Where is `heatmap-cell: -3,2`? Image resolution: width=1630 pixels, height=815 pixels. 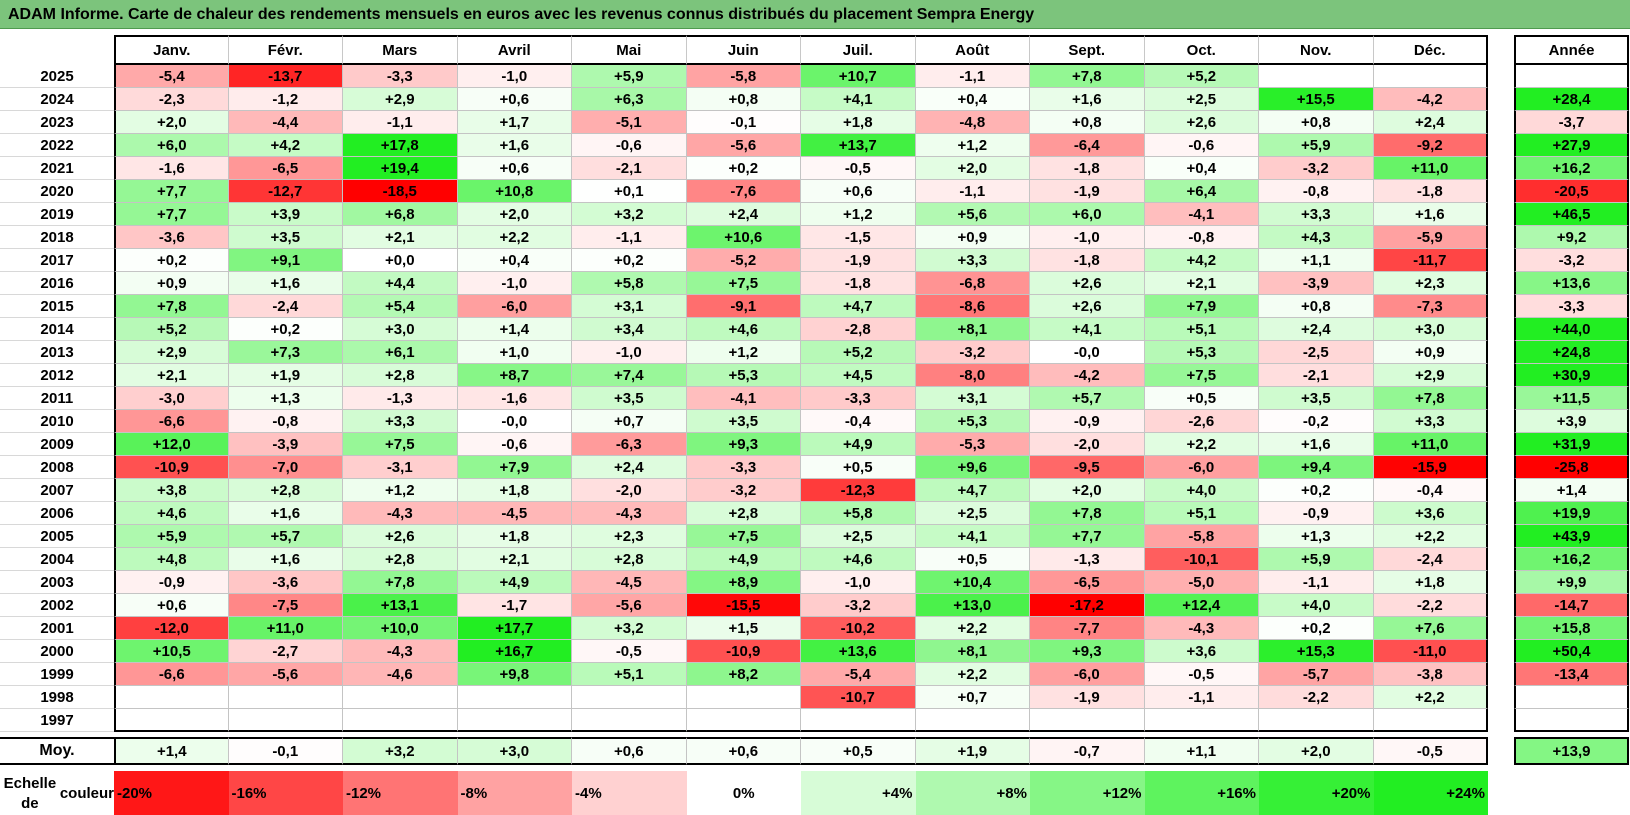 heatmap-cell: -3,2 is located at coordinates (858, 605).